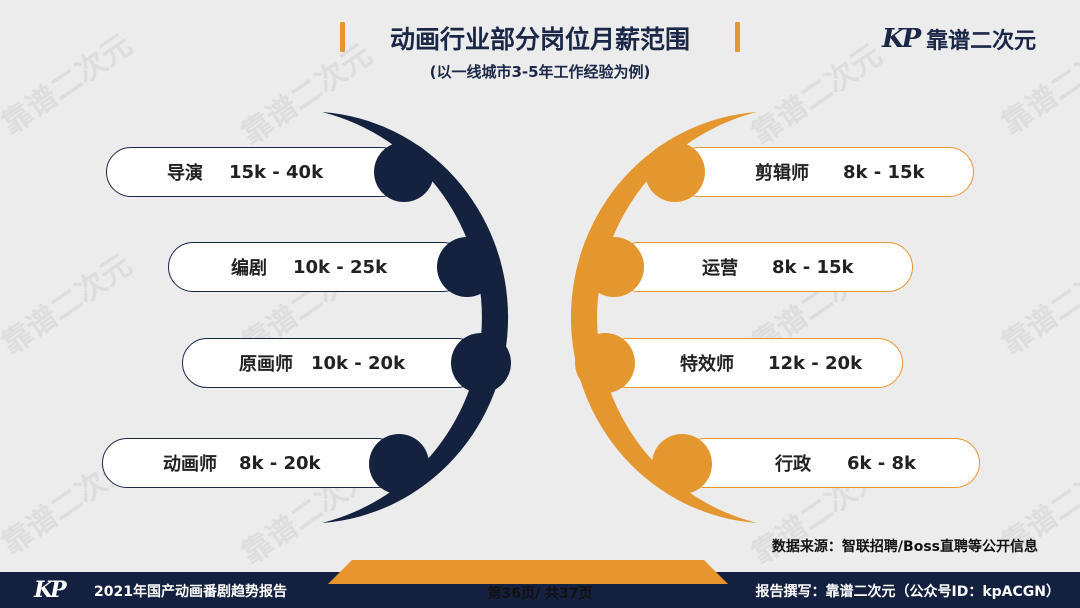 This screenshot has width=1080, height=608. I want to click on title-block: 动画行业部分岗位月薪范围, so click(540, 36).